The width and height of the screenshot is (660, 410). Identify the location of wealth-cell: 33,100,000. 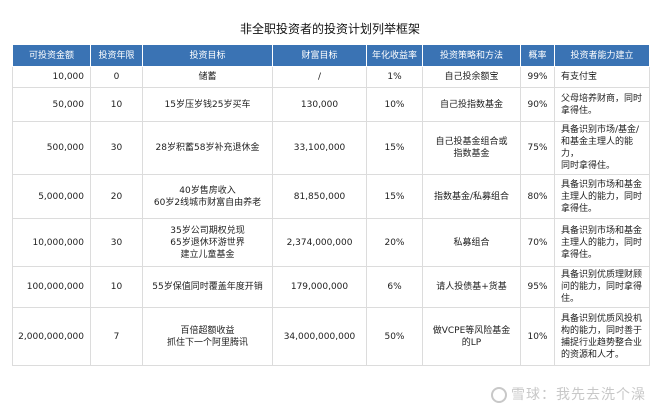
(319, 148).